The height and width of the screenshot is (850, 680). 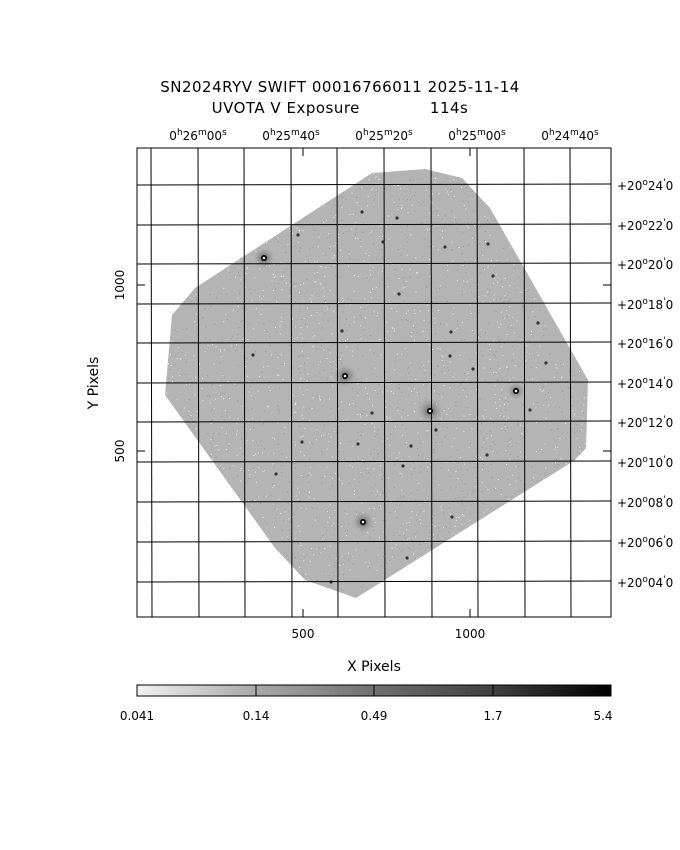 What do you see at coordinates (285, 108) in the screenshot?
I see `filter-exposure-label: UVOTA V Exposure` at bounding box center [285, 108].